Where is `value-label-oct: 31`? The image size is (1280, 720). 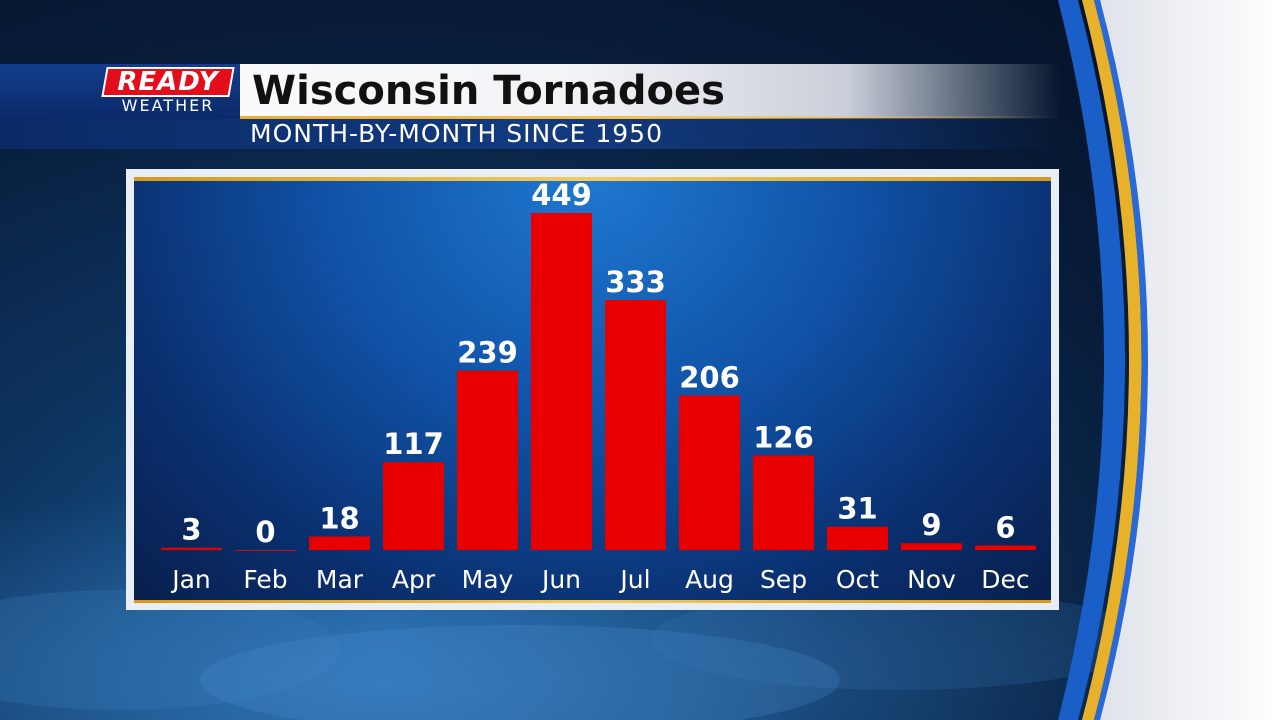 value-label-oct: 31 is located at coordinates (857, 509).